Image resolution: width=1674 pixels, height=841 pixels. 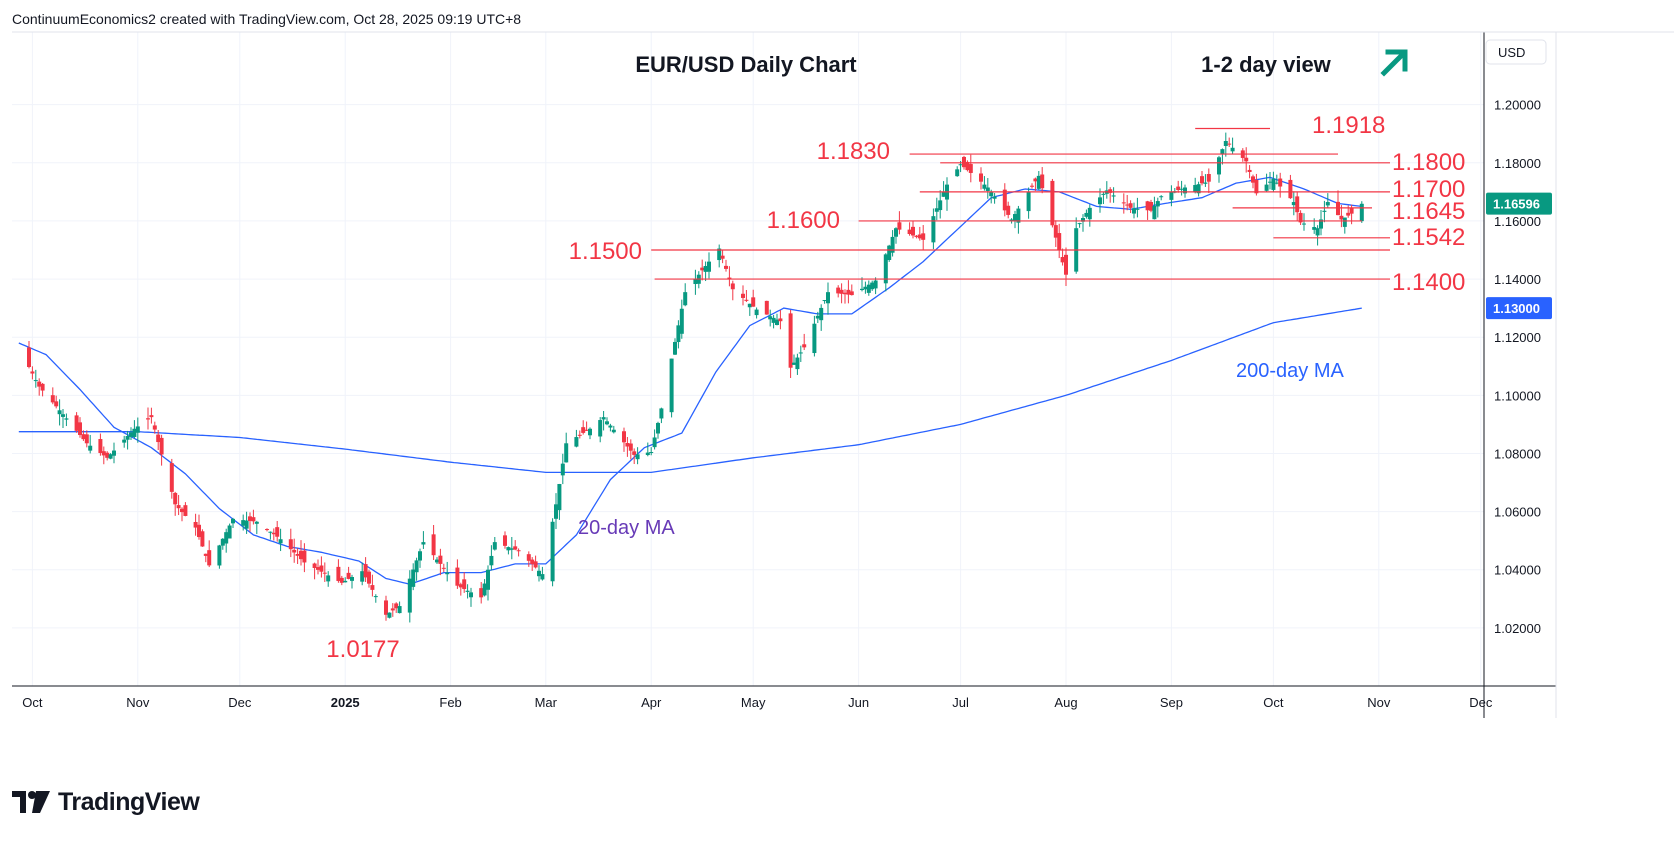 I want to click on chart-subtitle: 1-2 day view, so click(x=1266, y=64).